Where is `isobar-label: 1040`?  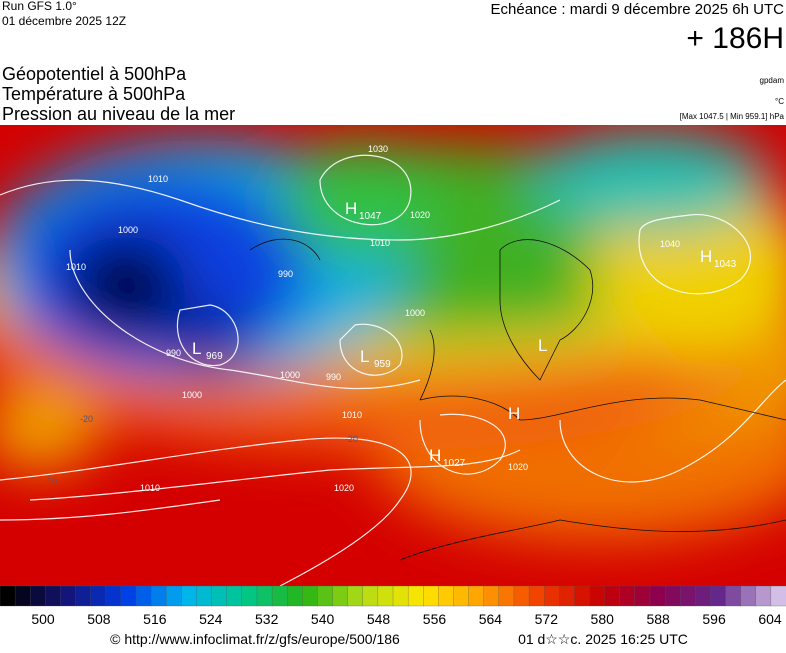 isobar-label: 1040 is located at coordinates (670, 244).